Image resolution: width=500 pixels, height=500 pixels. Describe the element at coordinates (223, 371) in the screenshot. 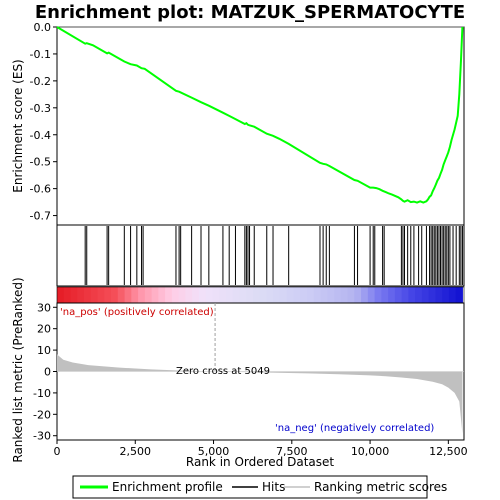

I see `zero-cross-label: Zero cross at 5049` at that location.